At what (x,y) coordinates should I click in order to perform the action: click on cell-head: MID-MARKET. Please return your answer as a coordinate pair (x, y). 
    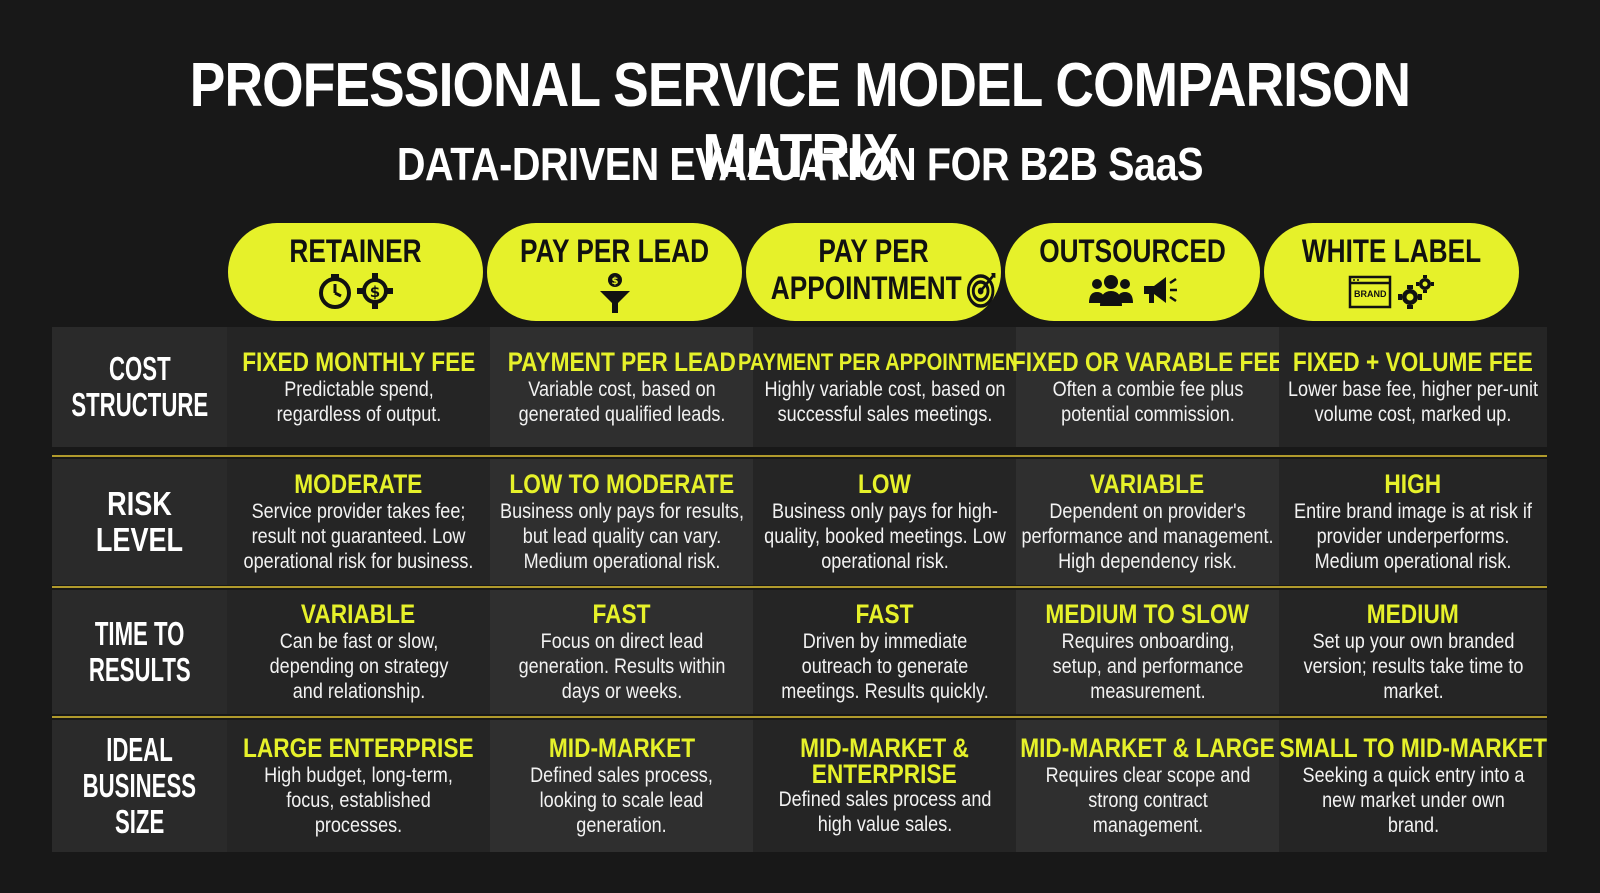
    Looking at the image, I should click on (621, 748).